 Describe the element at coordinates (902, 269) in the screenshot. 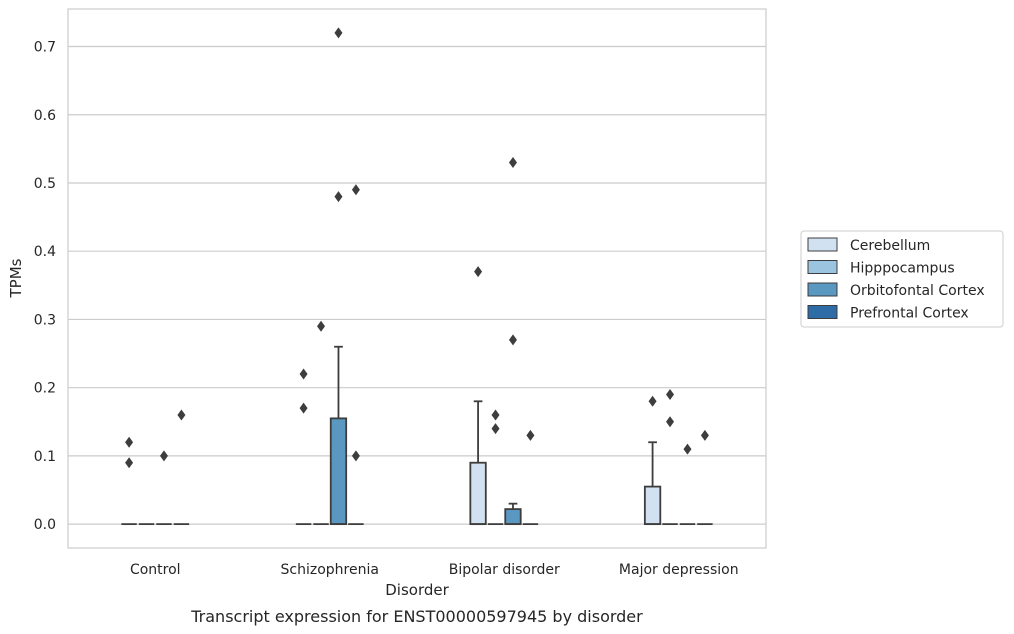

I see `legend-label: Hipppocampus` at that location.